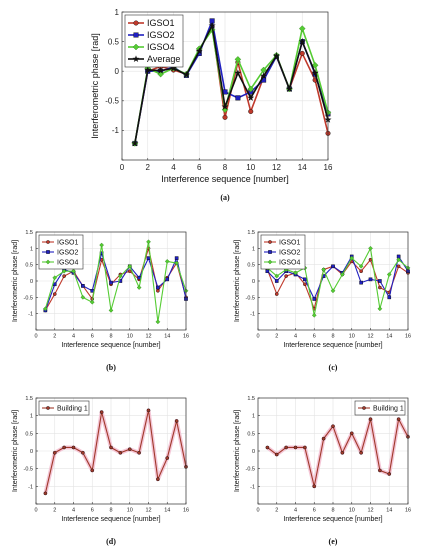  I want to click on chart-3-legend-label-1: IGSO1, so click(290, 242).